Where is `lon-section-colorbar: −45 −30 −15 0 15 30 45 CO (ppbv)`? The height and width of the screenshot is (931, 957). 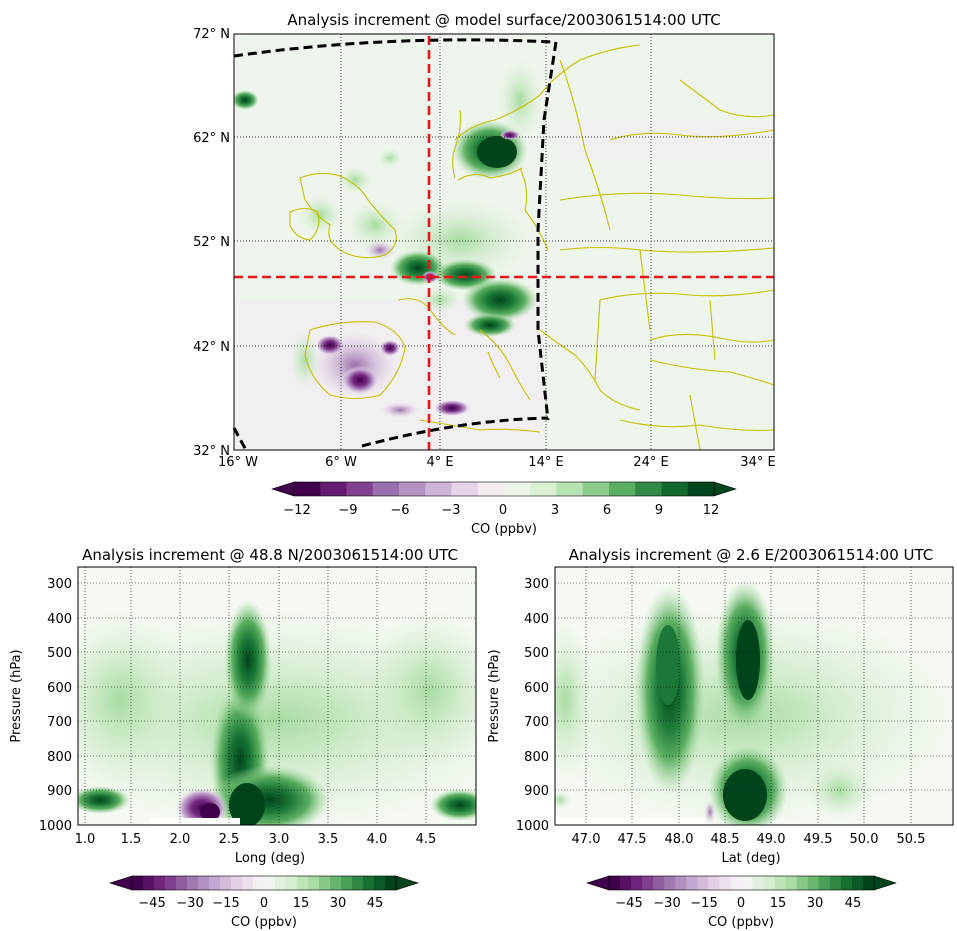 lon-section-colorbar: −45 −30 −15 0 15 30 45 CO (ppbv) is located at coordinates (264, 902).